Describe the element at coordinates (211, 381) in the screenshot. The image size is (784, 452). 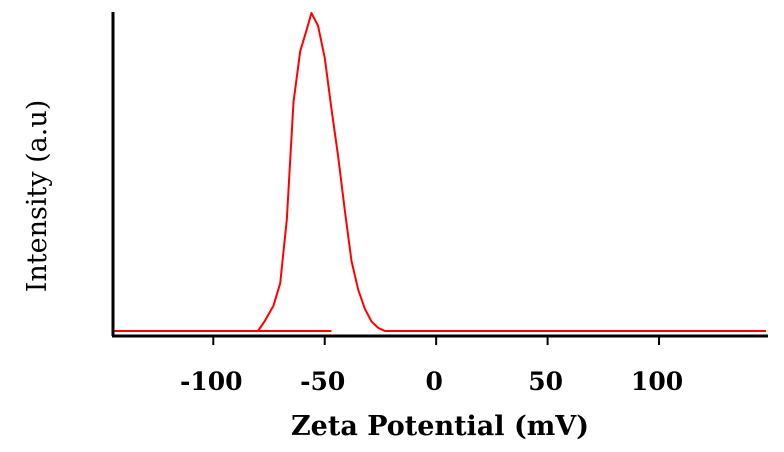
I see `x-tick-label: -100` at that location.